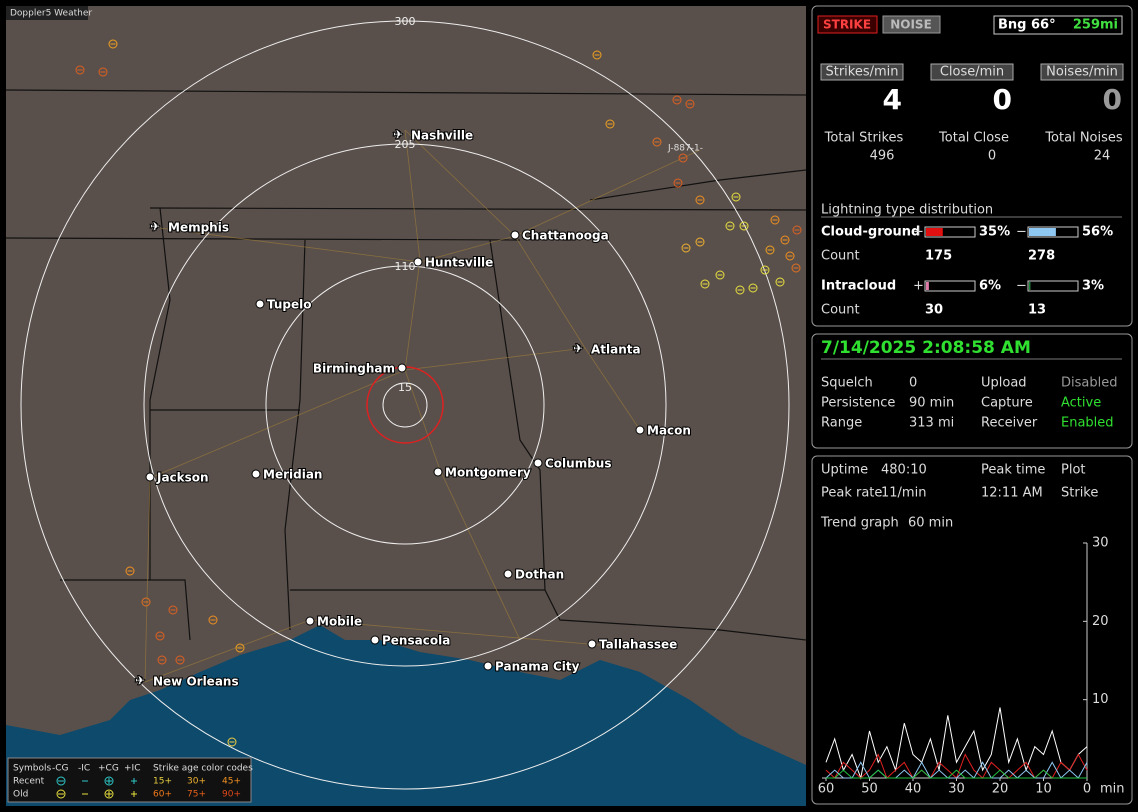 The image size is (1138, 812). Describe the element at coordinates (108, 769) in the screenshot. I see `legend-header: +CG` at that location.